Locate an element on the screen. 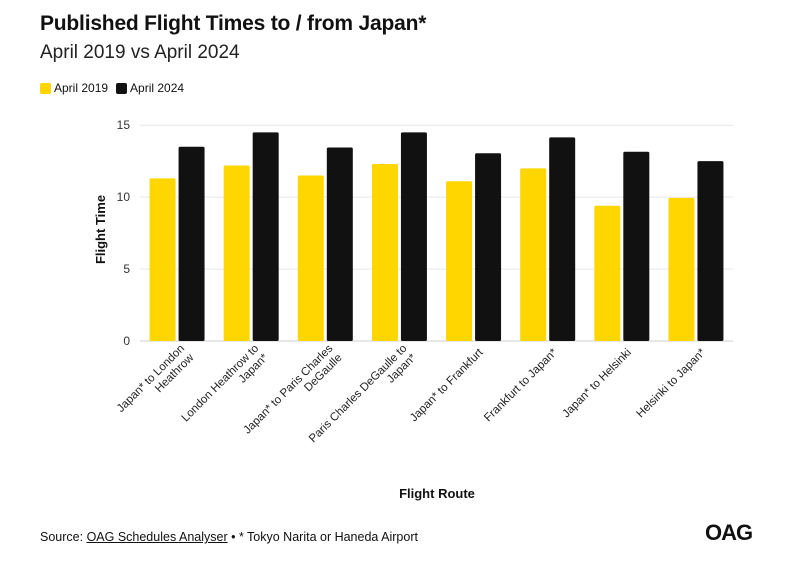  legend-label-april-2024: April 2024 is located at coordinates (157, 88).